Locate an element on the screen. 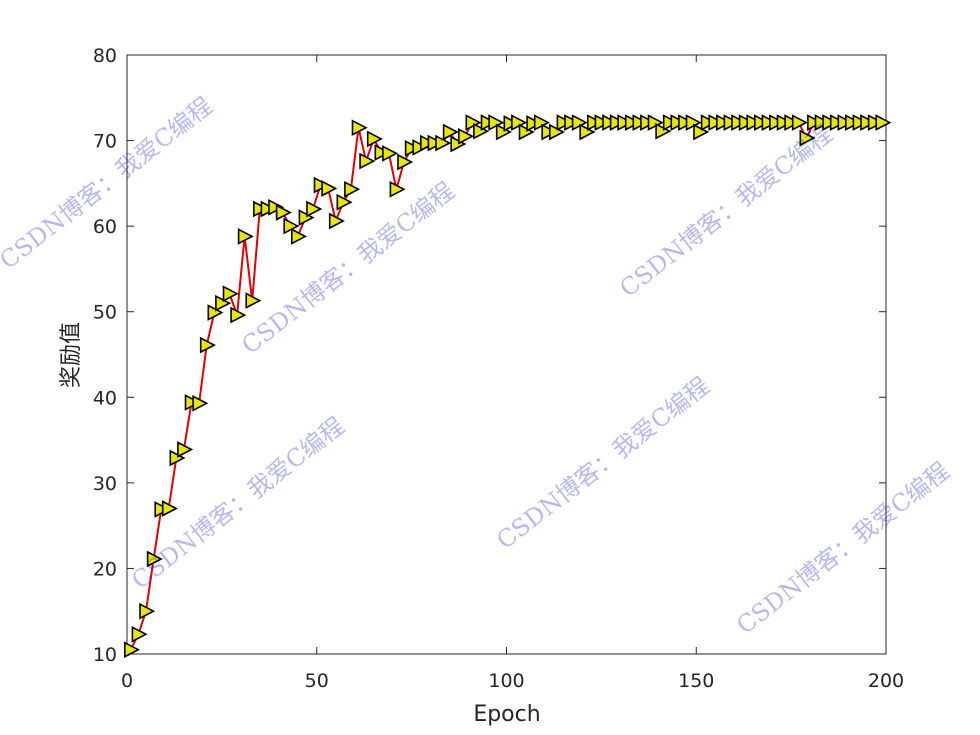 This screenshot has width=980, height=735. y-tick-label: 40 is located at coordinates (105, 398).